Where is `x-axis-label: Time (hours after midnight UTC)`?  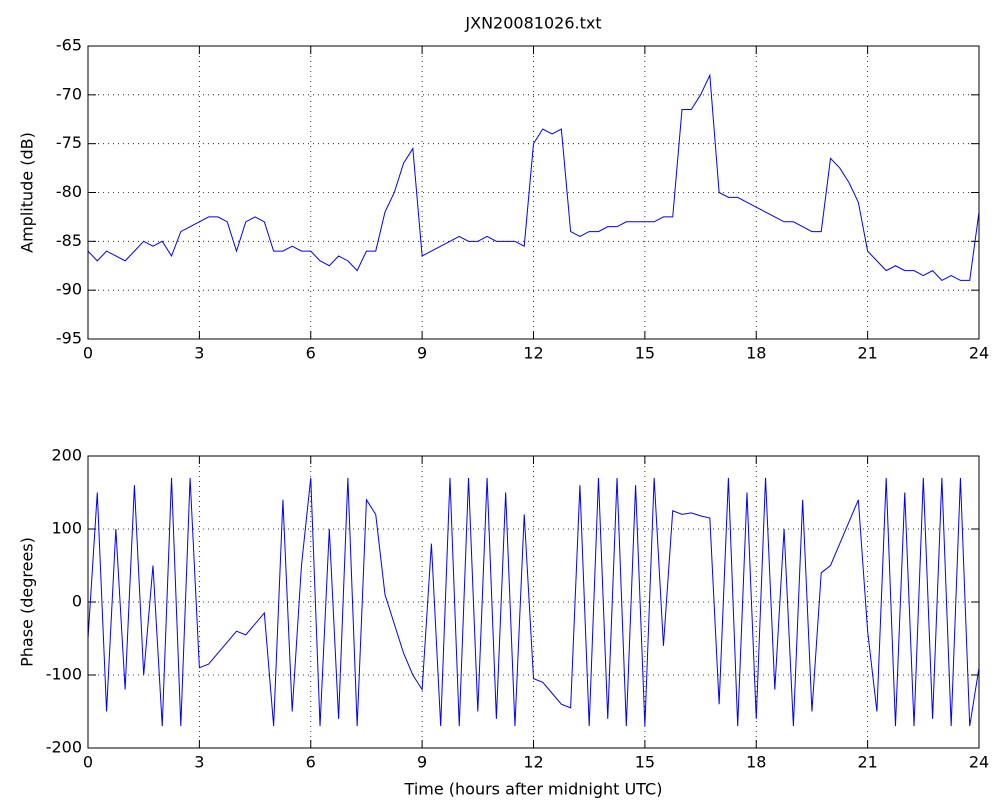
x-axis-label: Time (hours after midnight UTC) is located at coordinates (533, 789).